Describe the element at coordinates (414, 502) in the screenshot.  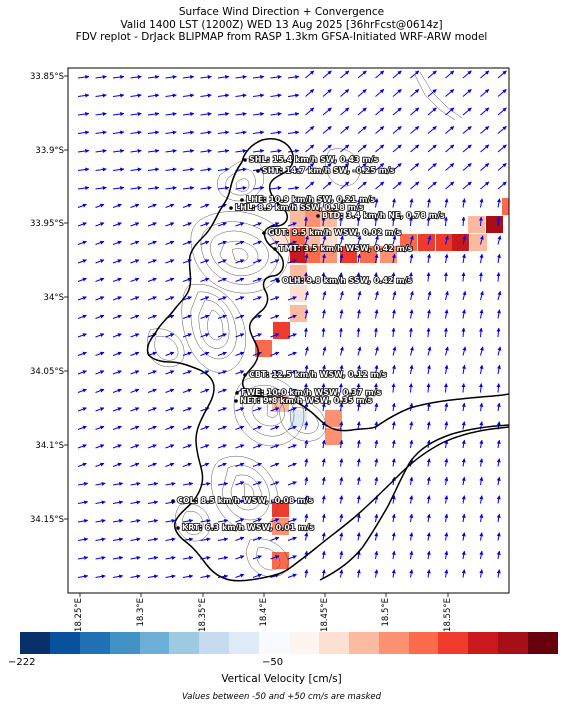
I see `east-coast` at that location.